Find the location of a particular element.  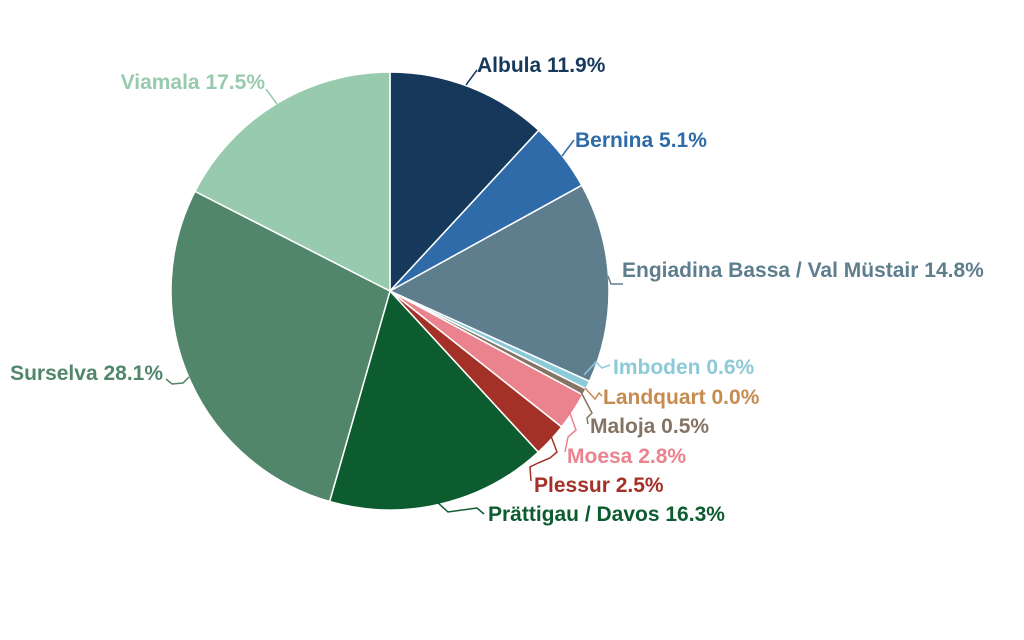

label-engiadina-bassa-val-muestair: Engiadina Bassa / Val Müstair 14.8% is located at coordinates (803, 270).